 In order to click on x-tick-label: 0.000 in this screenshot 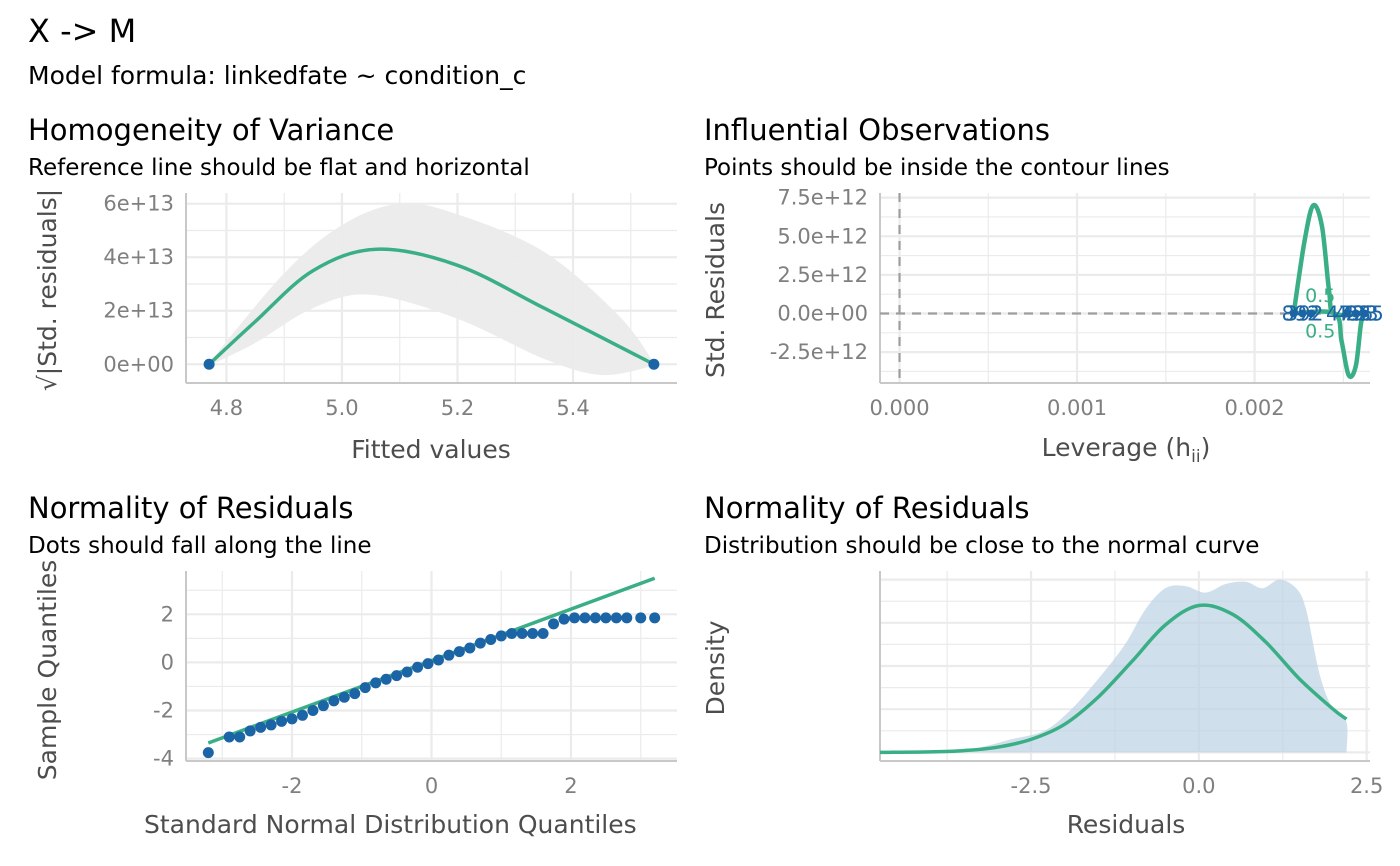, I will do `click(899, 408)`.